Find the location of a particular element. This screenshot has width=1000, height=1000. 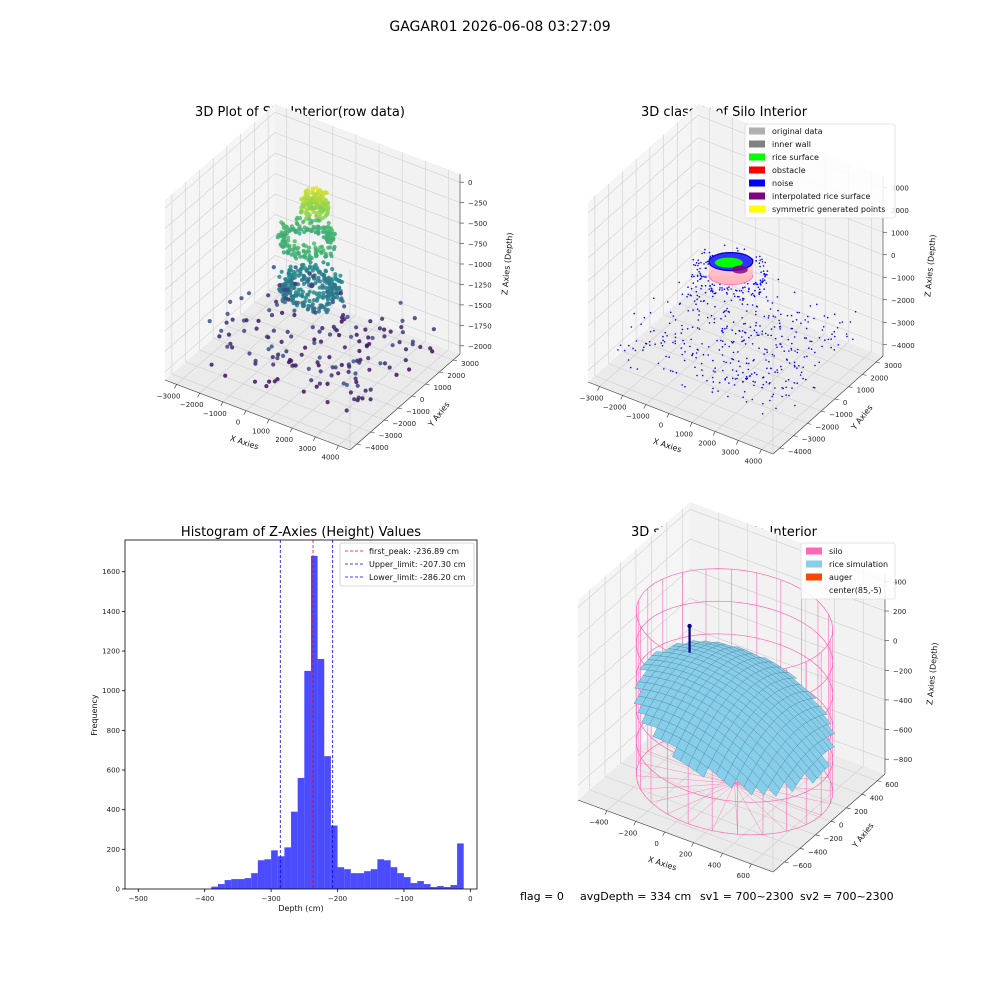

p1-y-tick-label: 3000 is located at coordinates (470, 364).